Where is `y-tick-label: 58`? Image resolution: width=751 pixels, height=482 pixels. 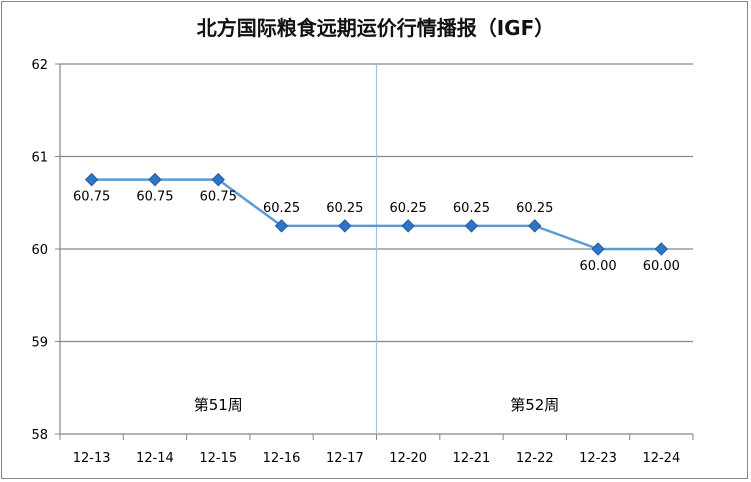 y-tick-label: 58 is located at coordinates (39, 435).